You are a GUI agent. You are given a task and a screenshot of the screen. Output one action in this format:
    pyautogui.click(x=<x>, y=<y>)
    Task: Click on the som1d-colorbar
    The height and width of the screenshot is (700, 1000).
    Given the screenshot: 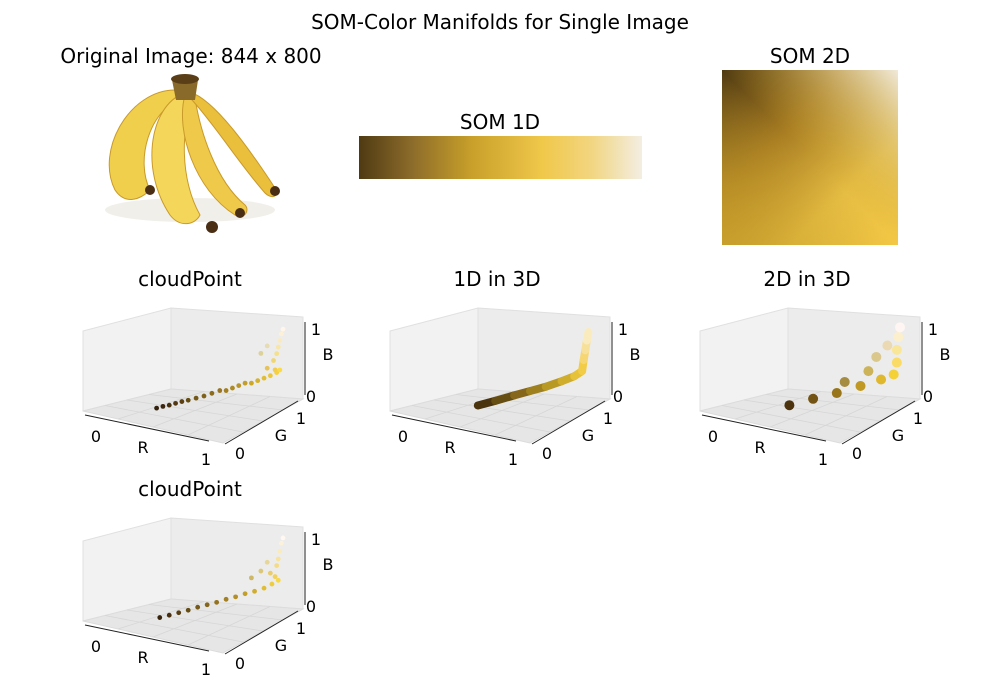 What is the action you would take?
    pyautogui.click(x=500, y=157)
    